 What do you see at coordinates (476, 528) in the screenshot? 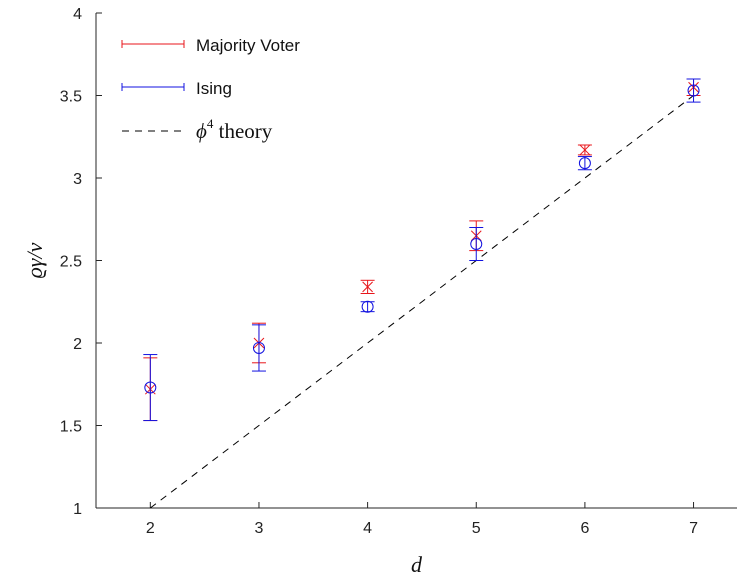
I see `x-tick-label: 5` at bounding box center [476, 528].